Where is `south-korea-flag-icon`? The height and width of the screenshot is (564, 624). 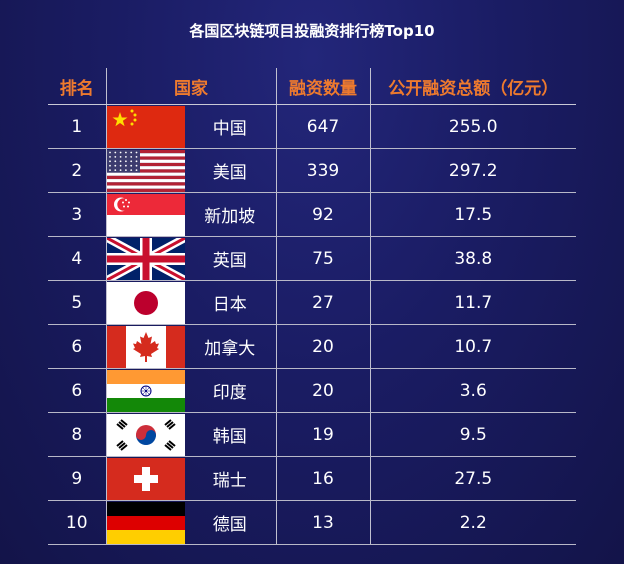
south-korea-flag-icon is located at coordinates (145, 434).